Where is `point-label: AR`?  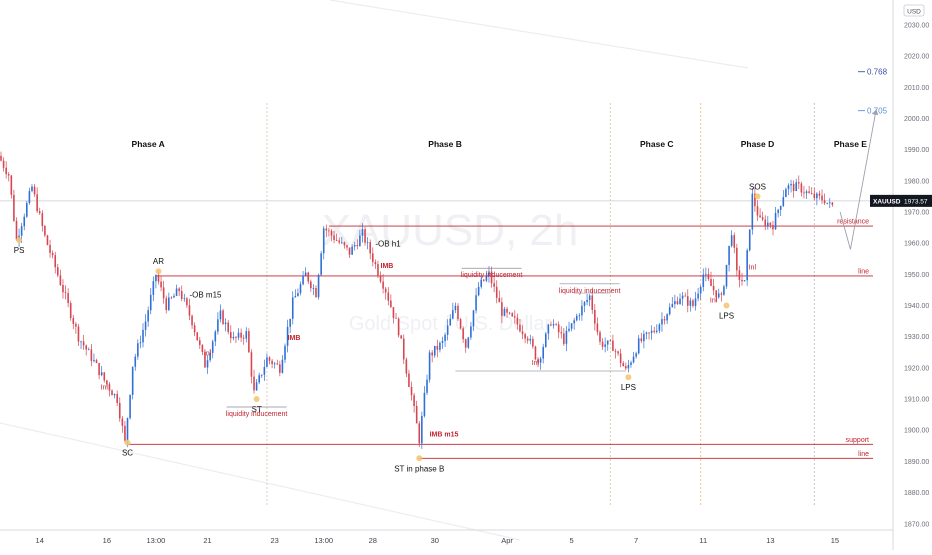
point-label: AR is located at coordinates (158, 261).